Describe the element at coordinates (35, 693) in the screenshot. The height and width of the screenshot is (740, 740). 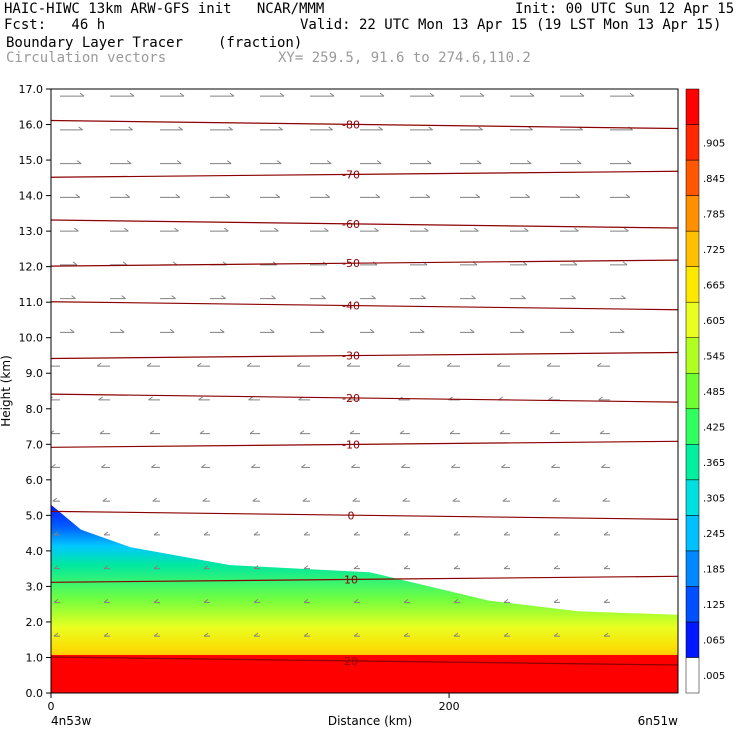
I see `y-tick-label: 0.0` at that location.